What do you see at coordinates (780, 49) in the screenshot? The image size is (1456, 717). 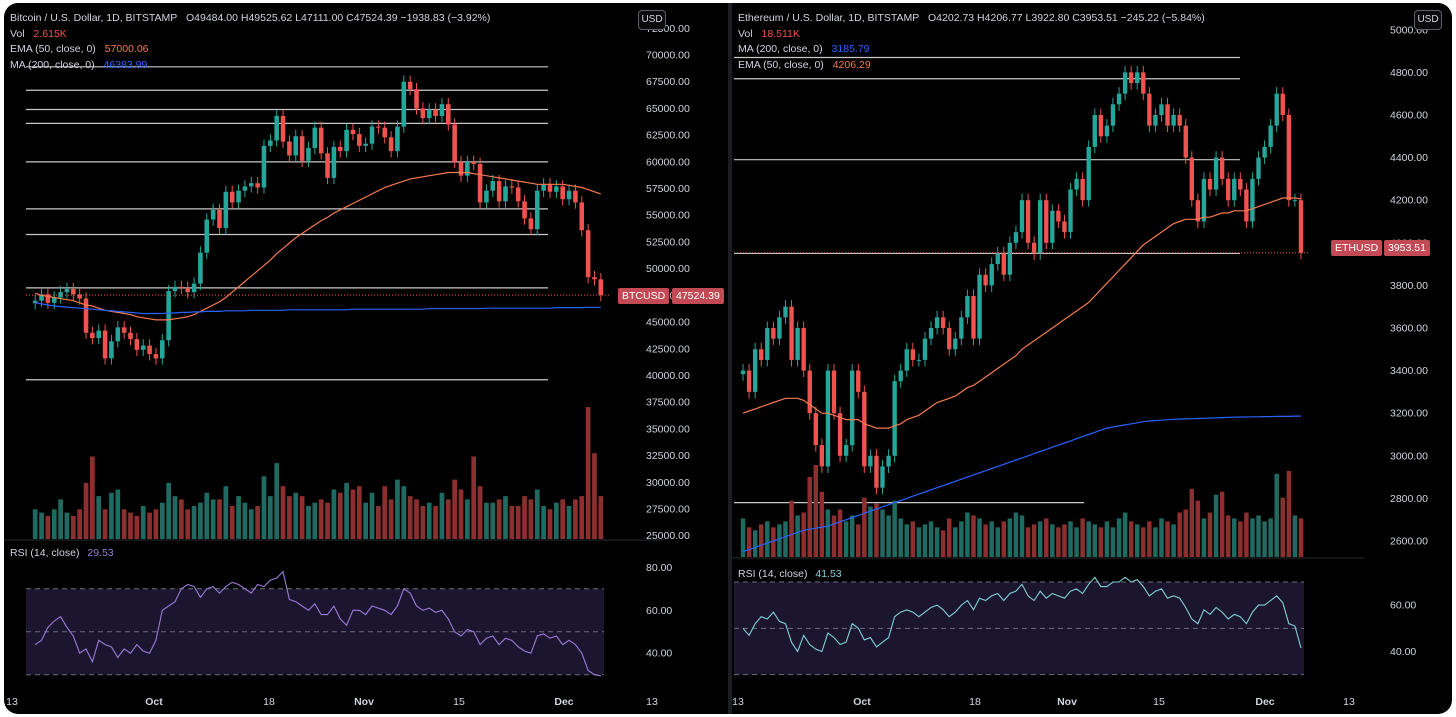 I see `eth-ma-label: MA (200, close, 0)` at bounding box center [780, 49].